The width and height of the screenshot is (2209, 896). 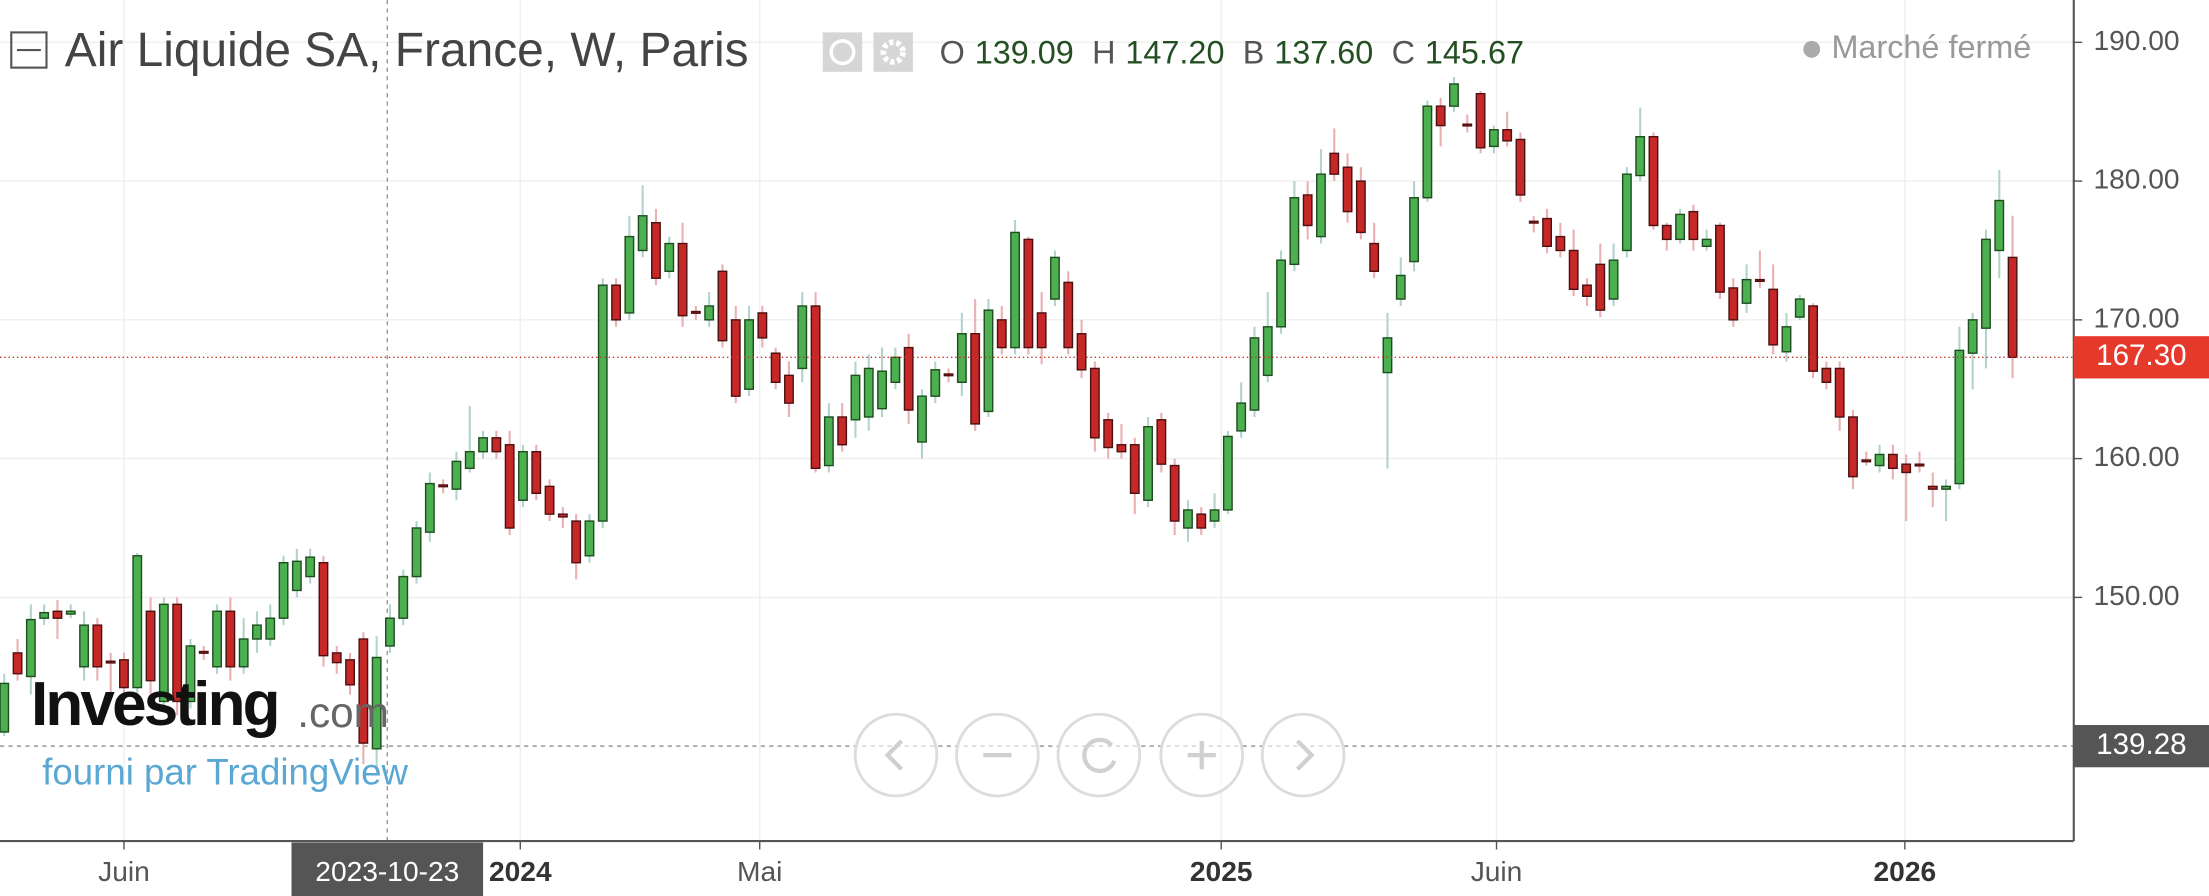 I want to click on eye-icon, so click(x=842, y=52).